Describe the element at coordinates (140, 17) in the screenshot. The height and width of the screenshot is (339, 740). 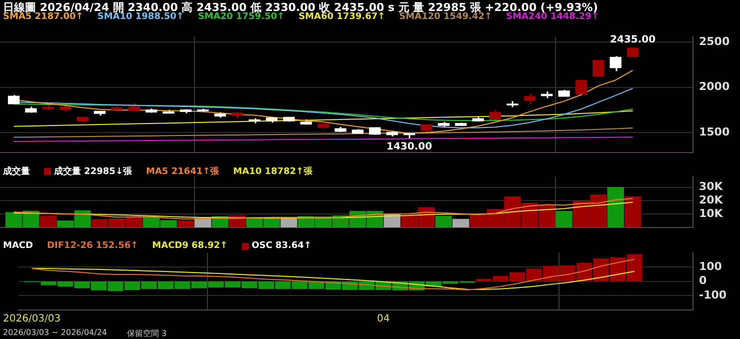
I see `text: SMA10 1988.50↑` at that location.